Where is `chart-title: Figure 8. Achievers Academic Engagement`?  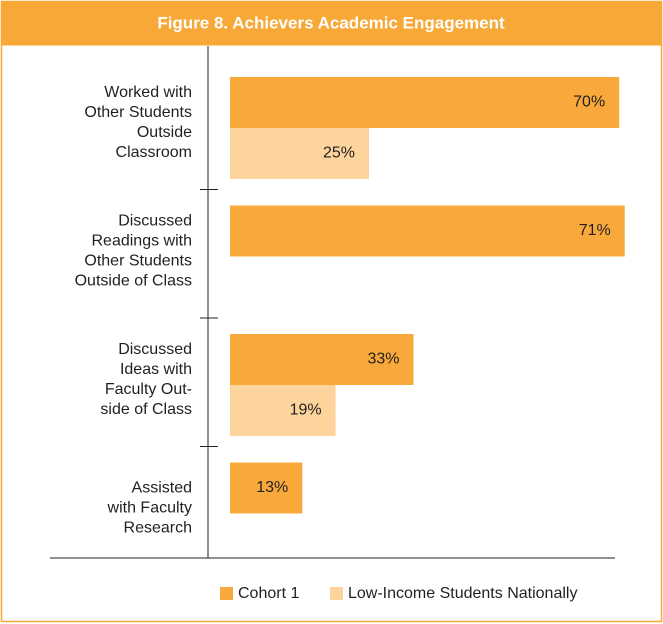
chart-title: Figure 8. Achievers Academic Engagement is located at coordinates (331, 22).